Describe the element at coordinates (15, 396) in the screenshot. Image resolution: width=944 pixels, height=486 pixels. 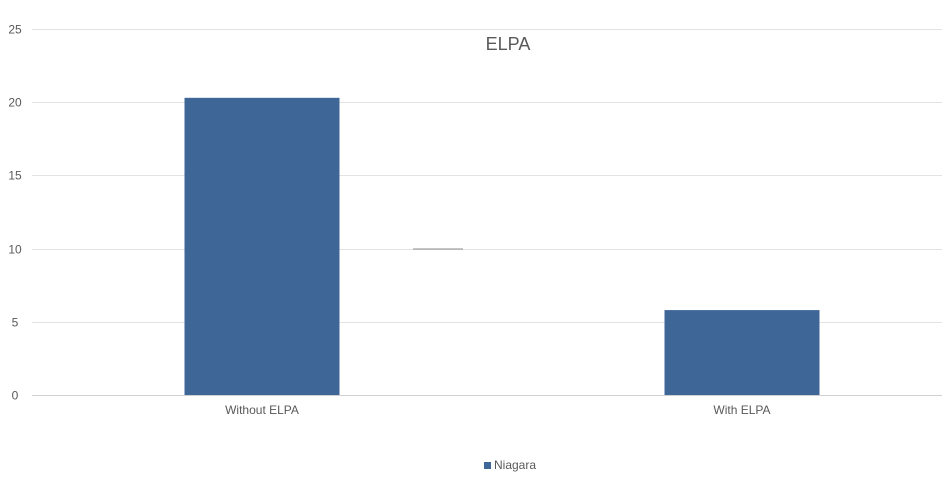
I see `y-tick-label: 0` at that location.